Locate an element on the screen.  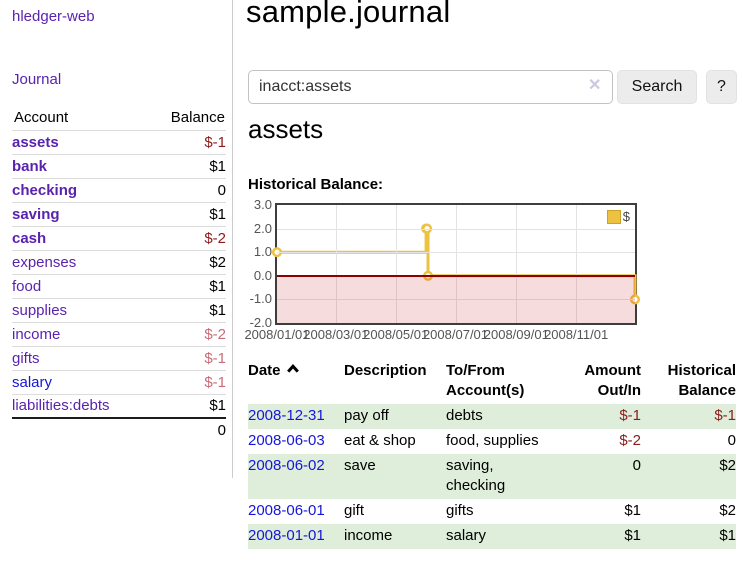
to-from-cell: food, supplies is located at coordinates (492, 440).